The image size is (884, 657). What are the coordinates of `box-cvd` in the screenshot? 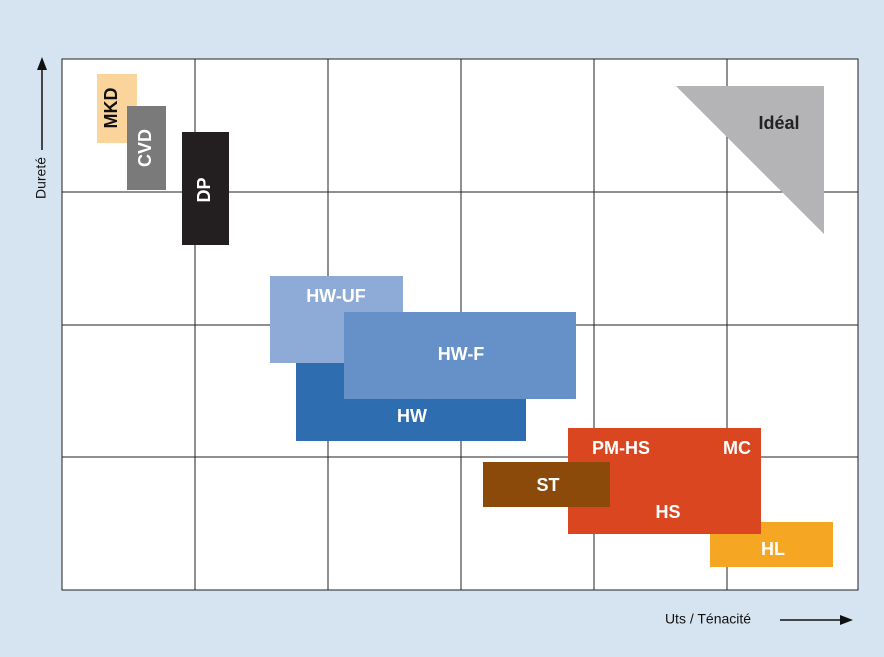 It's located at (146, 148).